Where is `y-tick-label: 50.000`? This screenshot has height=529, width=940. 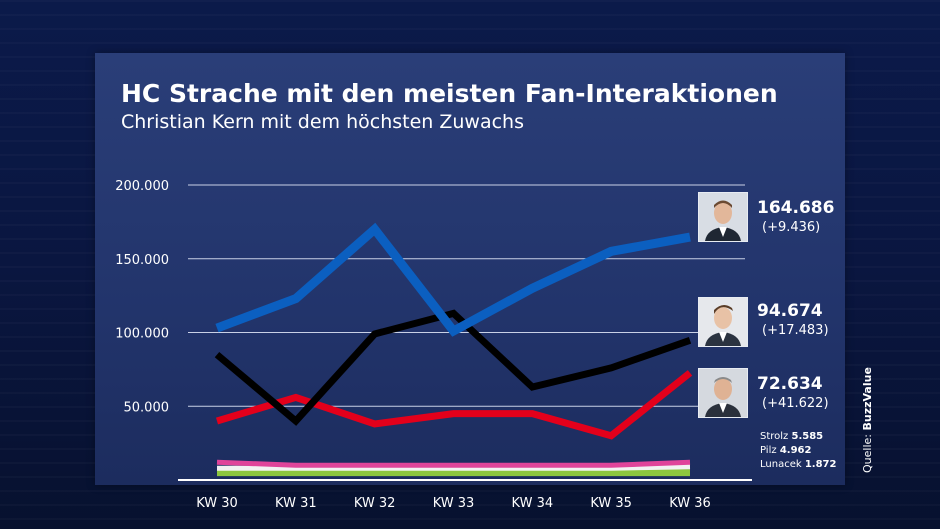
y-tick-label: 50.000 is located at coordinates (147, 407).